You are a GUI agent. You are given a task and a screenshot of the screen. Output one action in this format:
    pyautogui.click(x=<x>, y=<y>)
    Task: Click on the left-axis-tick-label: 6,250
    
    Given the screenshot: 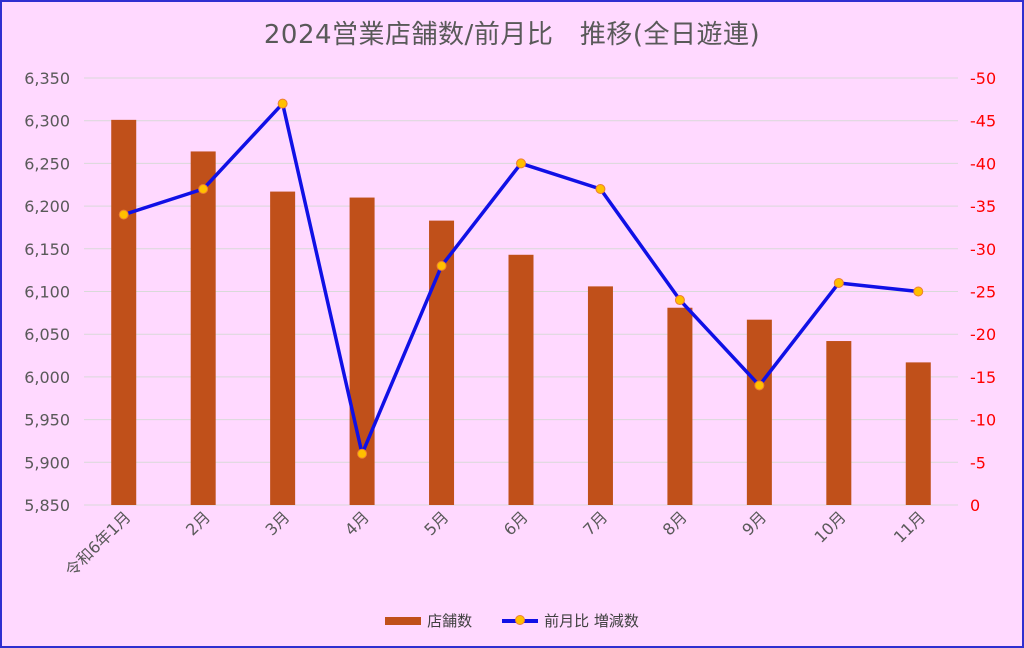 What is the action you would take?
    pyautogui.click(x=47, y=163)
    